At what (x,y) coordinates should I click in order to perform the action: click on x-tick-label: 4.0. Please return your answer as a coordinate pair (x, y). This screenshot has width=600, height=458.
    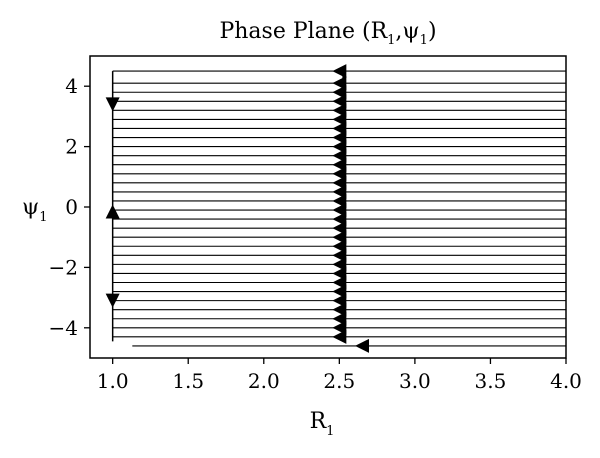
    Looking at the image, I should click on (566, 381).